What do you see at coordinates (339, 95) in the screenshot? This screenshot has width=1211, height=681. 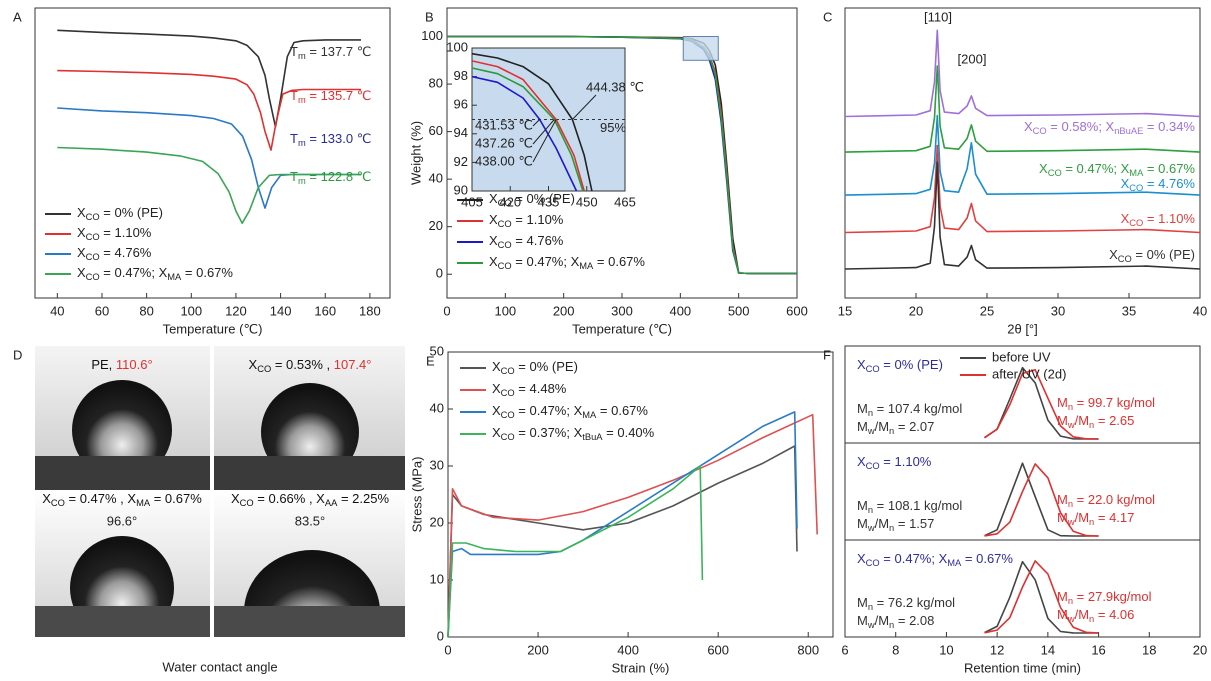 I see `text-part: = 135.7 ℃` at bounding box center [339, 95].